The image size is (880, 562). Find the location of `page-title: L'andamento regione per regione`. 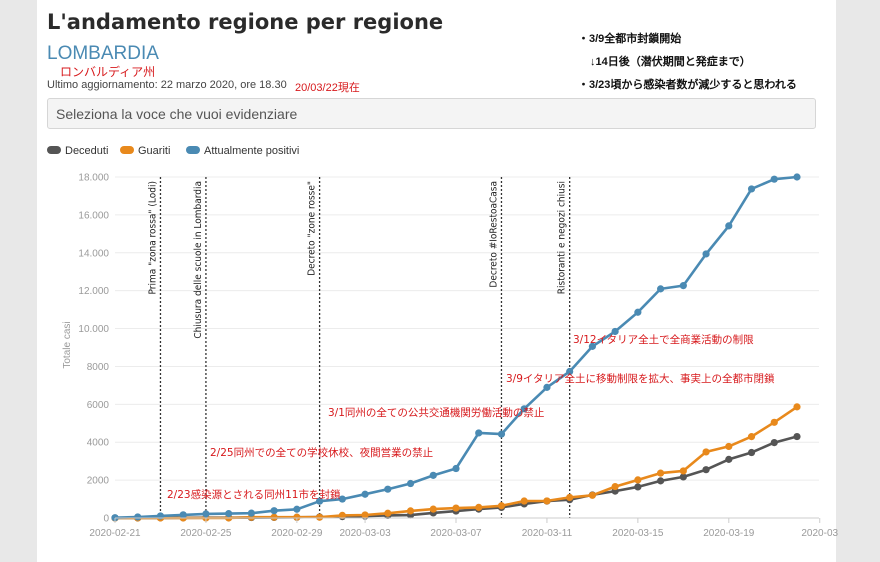

page-title: L'andamento regione per regione is located at coordinates (245, 22).